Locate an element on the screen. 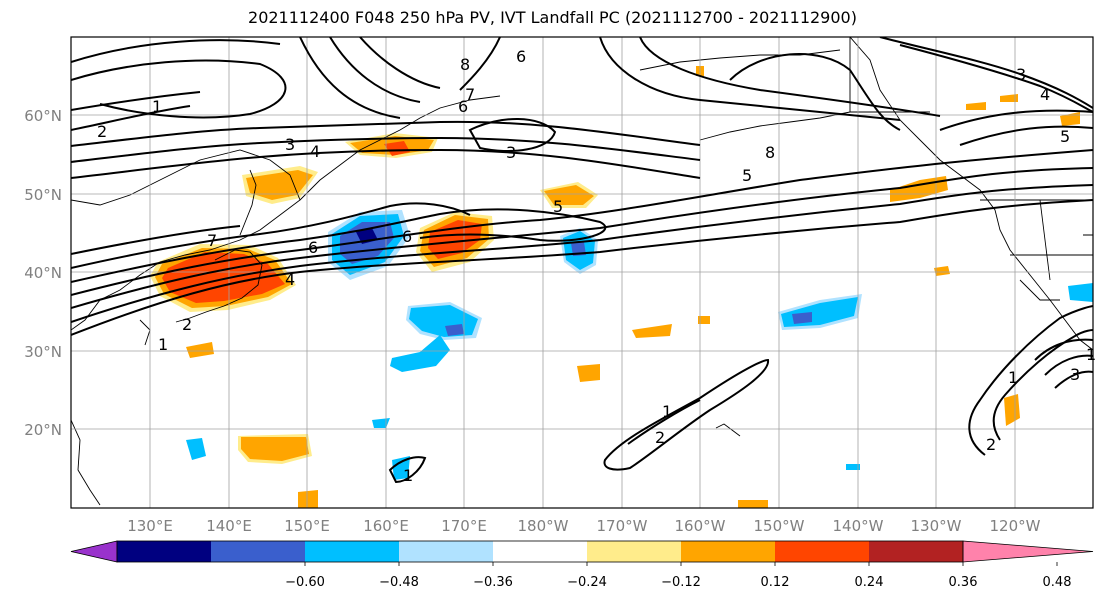 This screenshot has width=1105, height=601. sakhalin-coast is located at coordinates (248, 202).